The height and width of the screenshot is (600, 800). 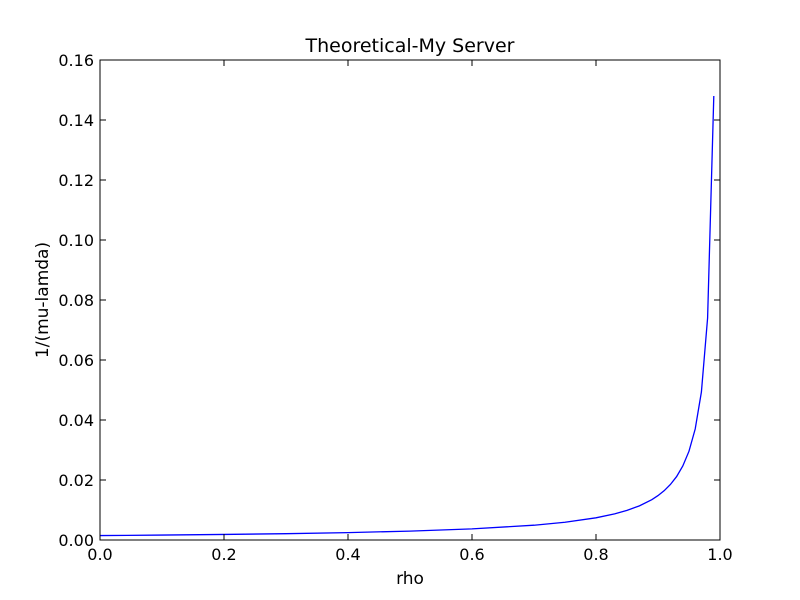 What do you see at coordinates (76, 180) in the screenshot?
I see `y-tick-label: 0.12` at bounding box center [76, 180].